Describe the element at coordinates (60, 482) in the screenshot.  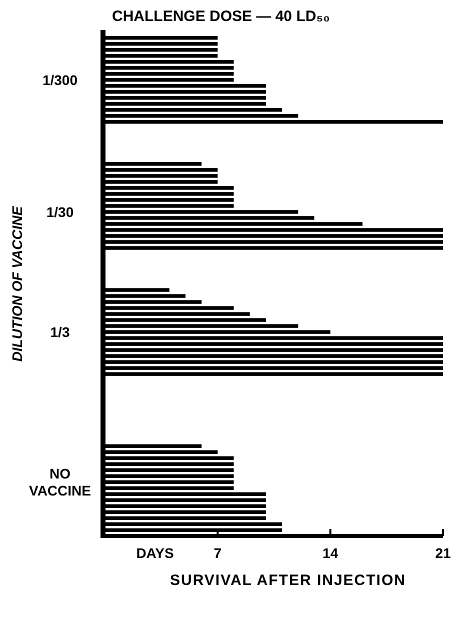
I see `y-tick-label: NO VACCINE` at that location.